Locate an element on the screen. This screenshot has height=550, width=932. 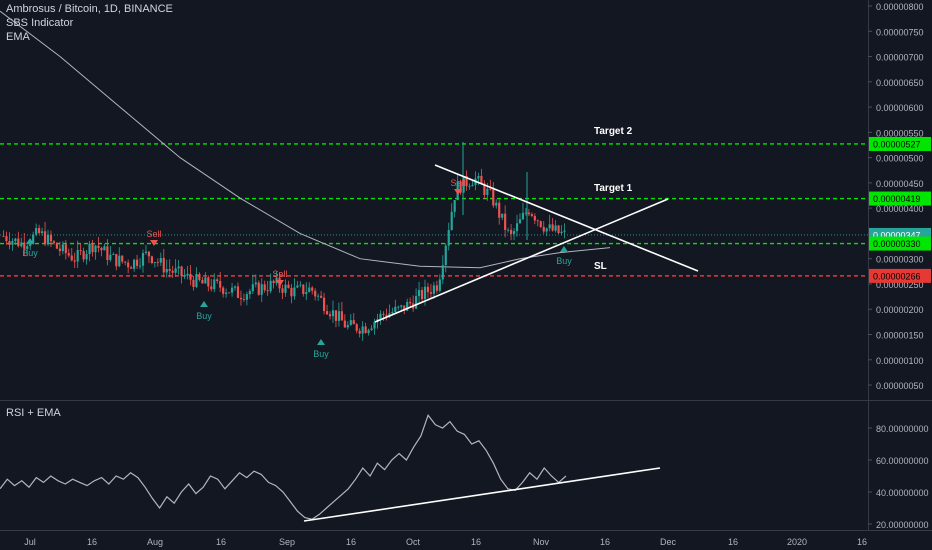
price-axis-tick-label: 0.00000550 is located at coordinates (900, 133).